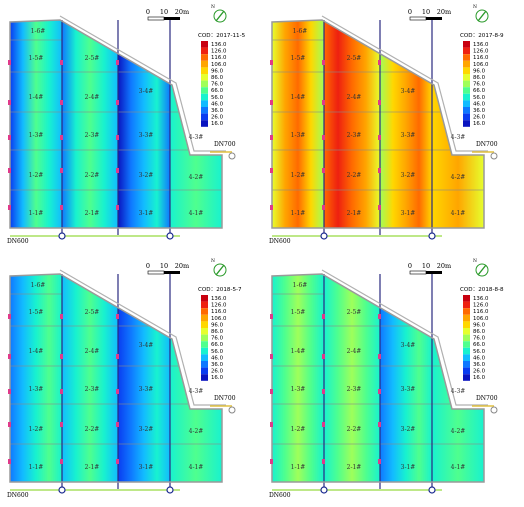 The width and height of the screenshot is (524, 507). What do you see at coordinates (481, 45) in the screenshot?
I see `legend-value: 136.0` at bounding box center [481, 45].